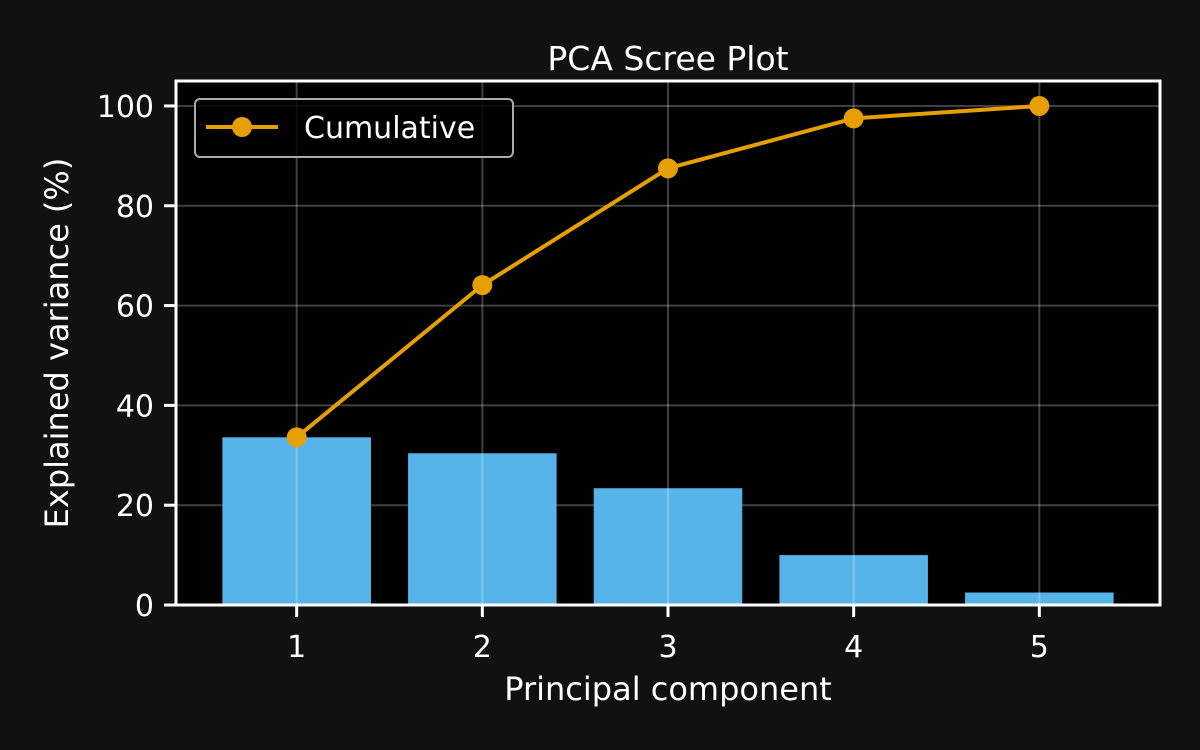  What do you see at coordinates (482, 647) in the screenshot?
I see `x-tick-label: 2` at bounding box center [482, 647].